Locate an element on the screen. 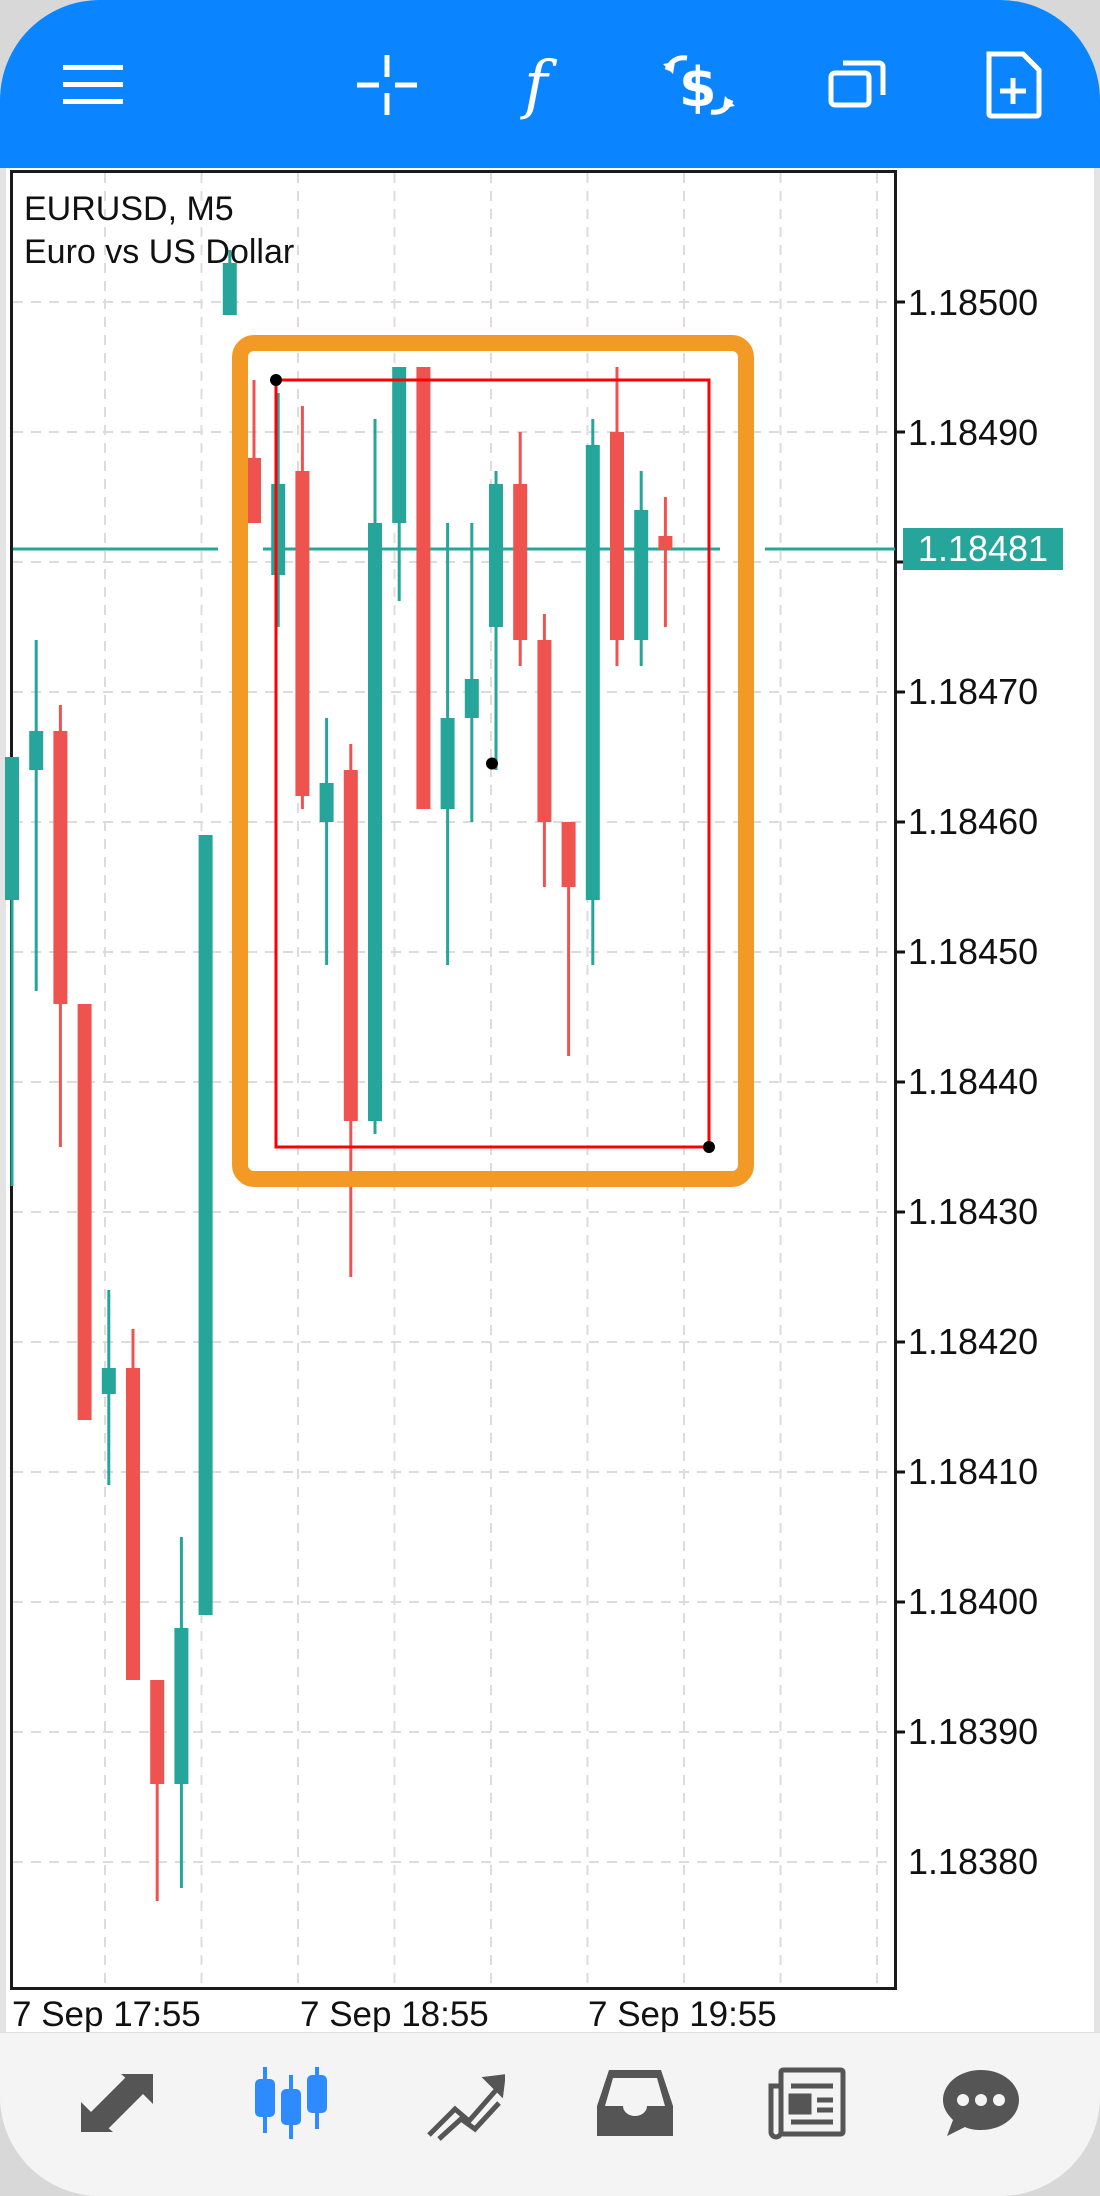 The height and width of the screenshot is (2196, 1100). price-label: 1.18420 is located at coordinates (973, 1341).